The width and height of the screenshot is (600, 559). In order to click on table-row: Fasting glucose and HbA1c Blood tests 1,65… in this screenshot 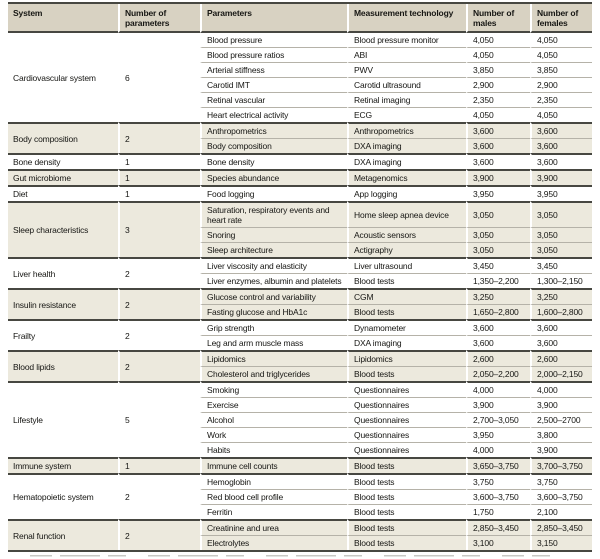, I will do `click(300, 311)`.